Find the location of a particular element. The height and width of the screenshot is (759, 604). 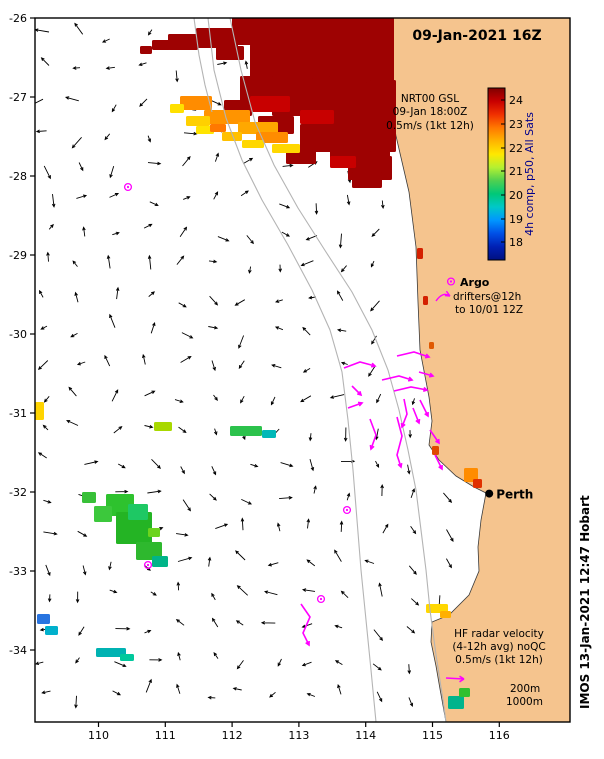

sst-info-line3: 0.5m/s (1kt 12h) is located at coordinates (430, 126).